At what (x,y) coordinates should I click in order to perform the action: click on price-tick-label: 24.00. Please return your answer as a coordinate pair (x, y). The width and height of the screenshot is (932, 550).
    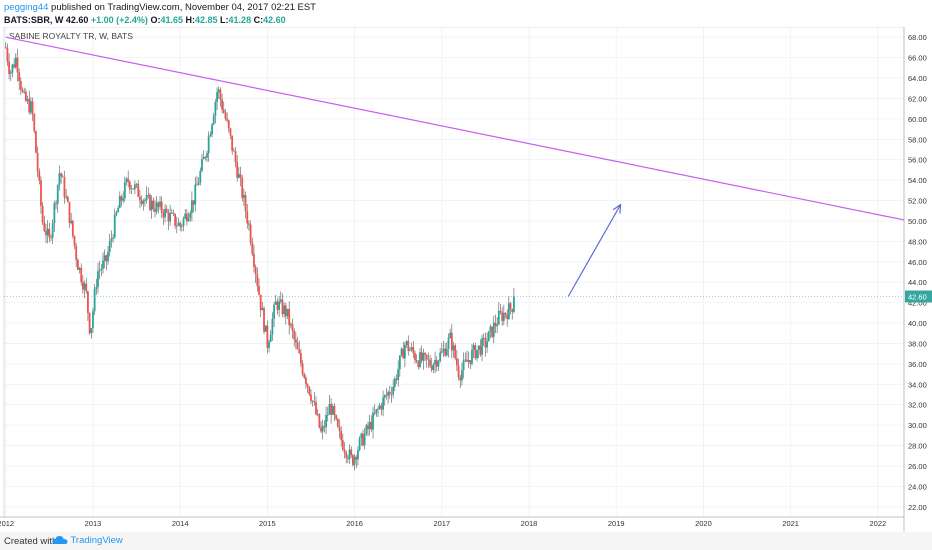
    Looking at the image, I should click on (917, 486).